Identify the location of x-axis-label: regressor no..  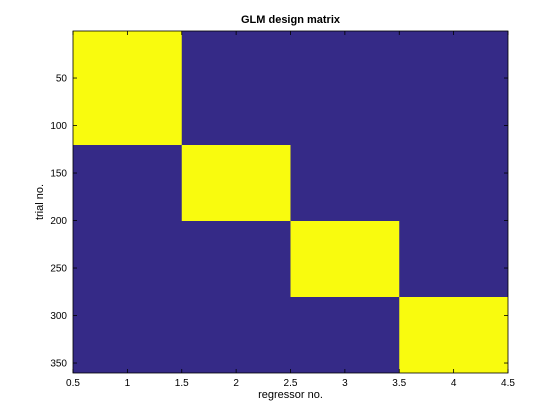
(290, 395).